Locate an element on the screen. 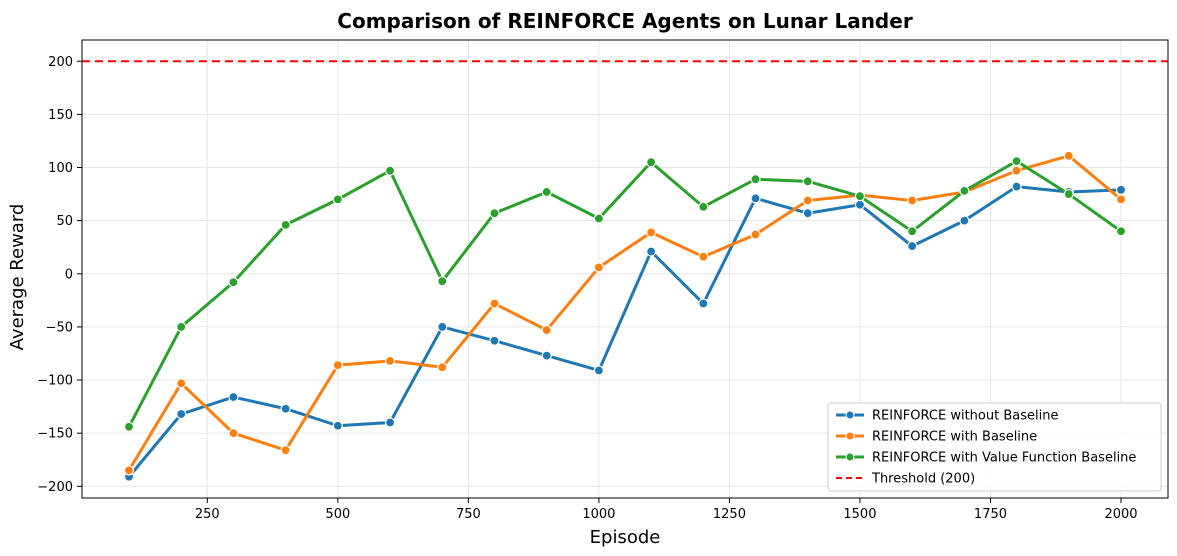  x-axis-label: Episode is located at coordinates (625, 537).